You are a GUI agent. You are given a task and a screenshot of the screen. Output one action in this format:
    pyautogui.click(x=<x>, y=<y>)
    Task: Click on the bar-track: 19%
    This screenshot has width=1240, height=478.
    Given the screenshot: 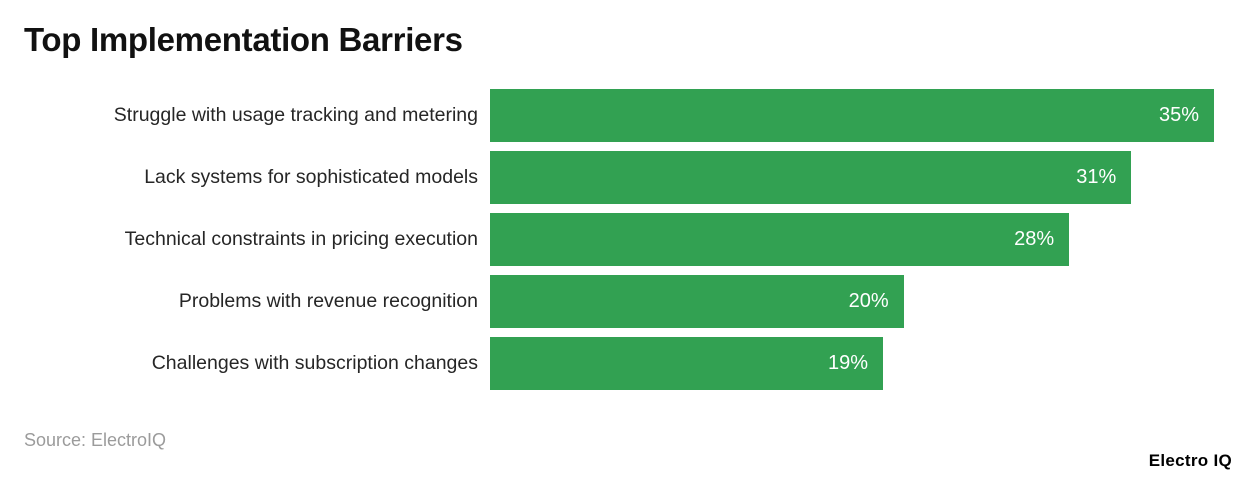 What is the action you would take?
    pyautogui.click(x=852, y=363)
    